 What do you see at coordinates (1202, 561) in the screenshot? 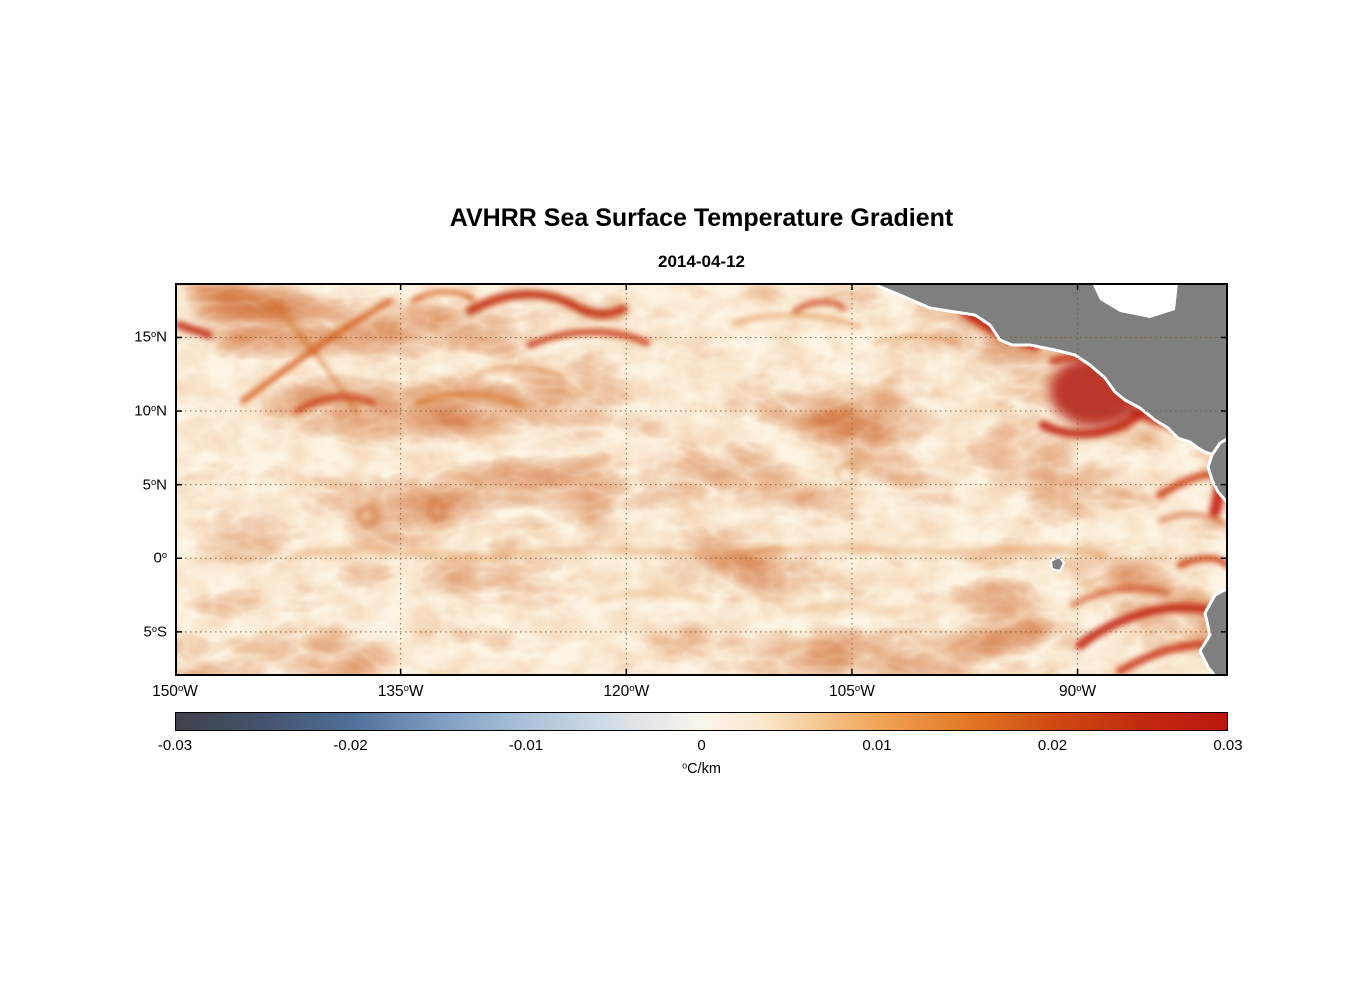
I see `coastal-front` at bounding box center [1202, 561].